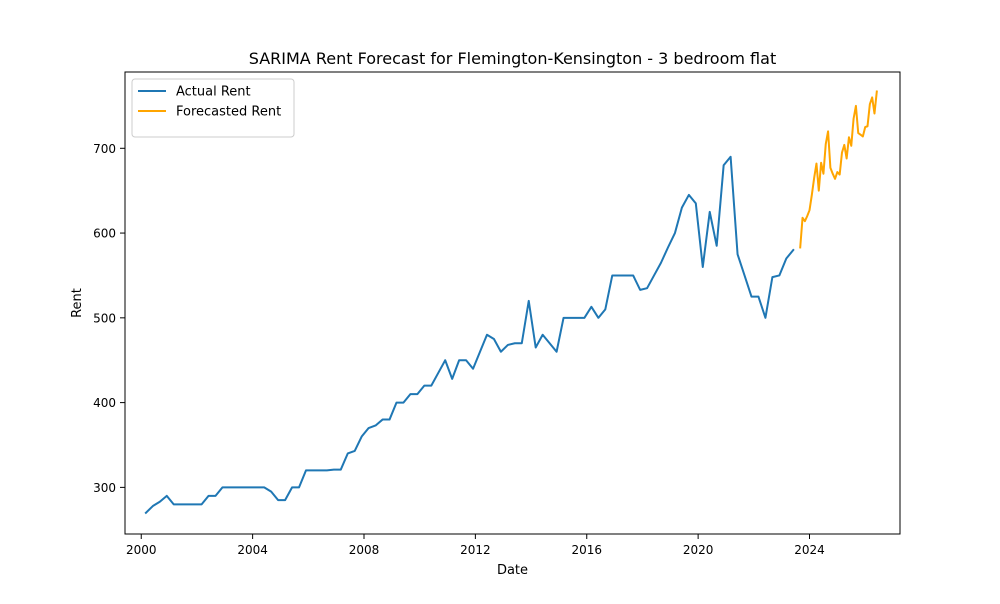 Image resolution: width=1000 pixels, height=604 pixels. I want to click on y-axis-label: Rent, so click(77, 303).